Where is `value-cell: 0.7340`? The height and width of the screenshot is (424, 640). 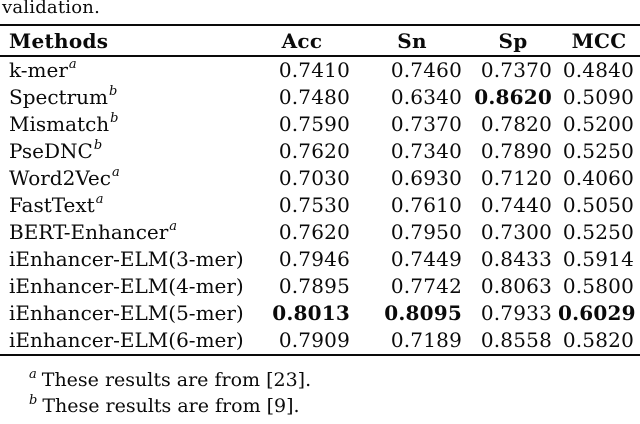 value-cell: 0.7340 is located at coordinates (426, 151).